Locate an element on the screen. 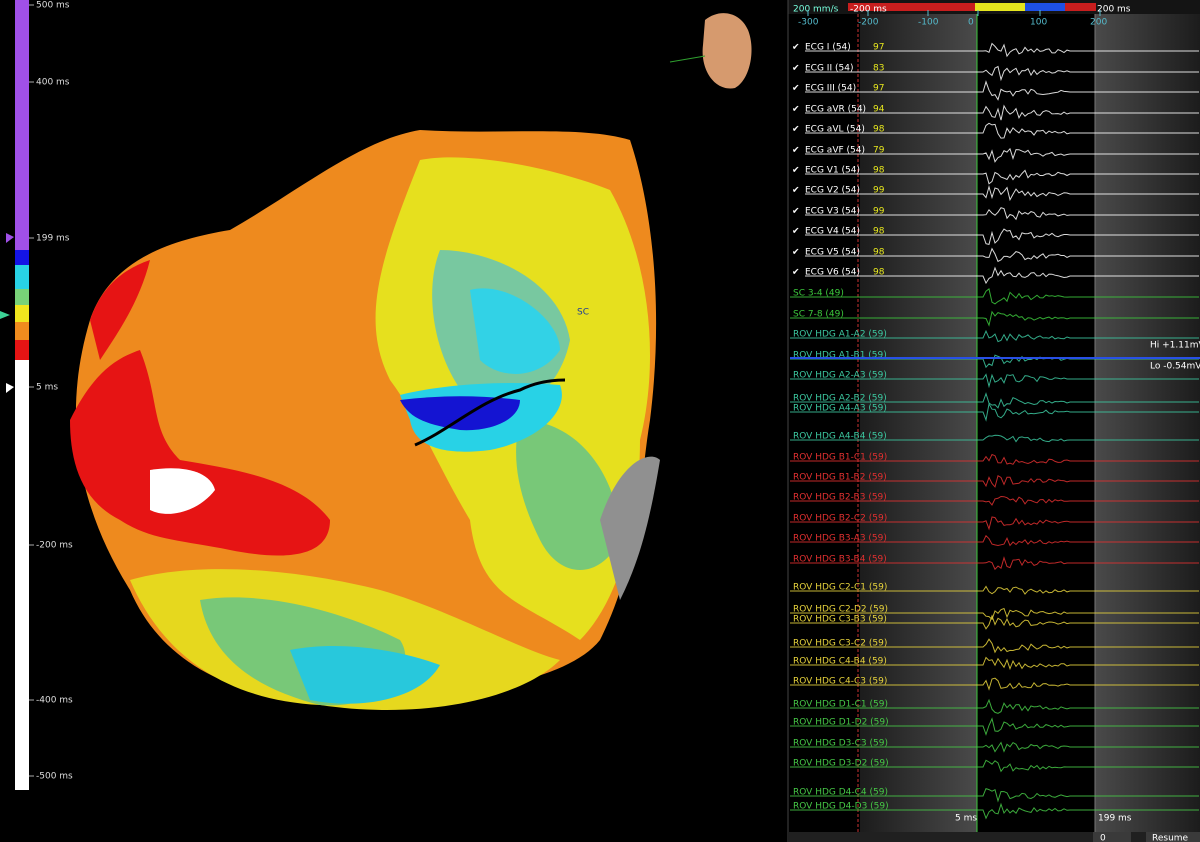 The height and width of the screenshot is (842, 1200). channel-label: SC 3-4 (49) is located at coordinates (818, 294).